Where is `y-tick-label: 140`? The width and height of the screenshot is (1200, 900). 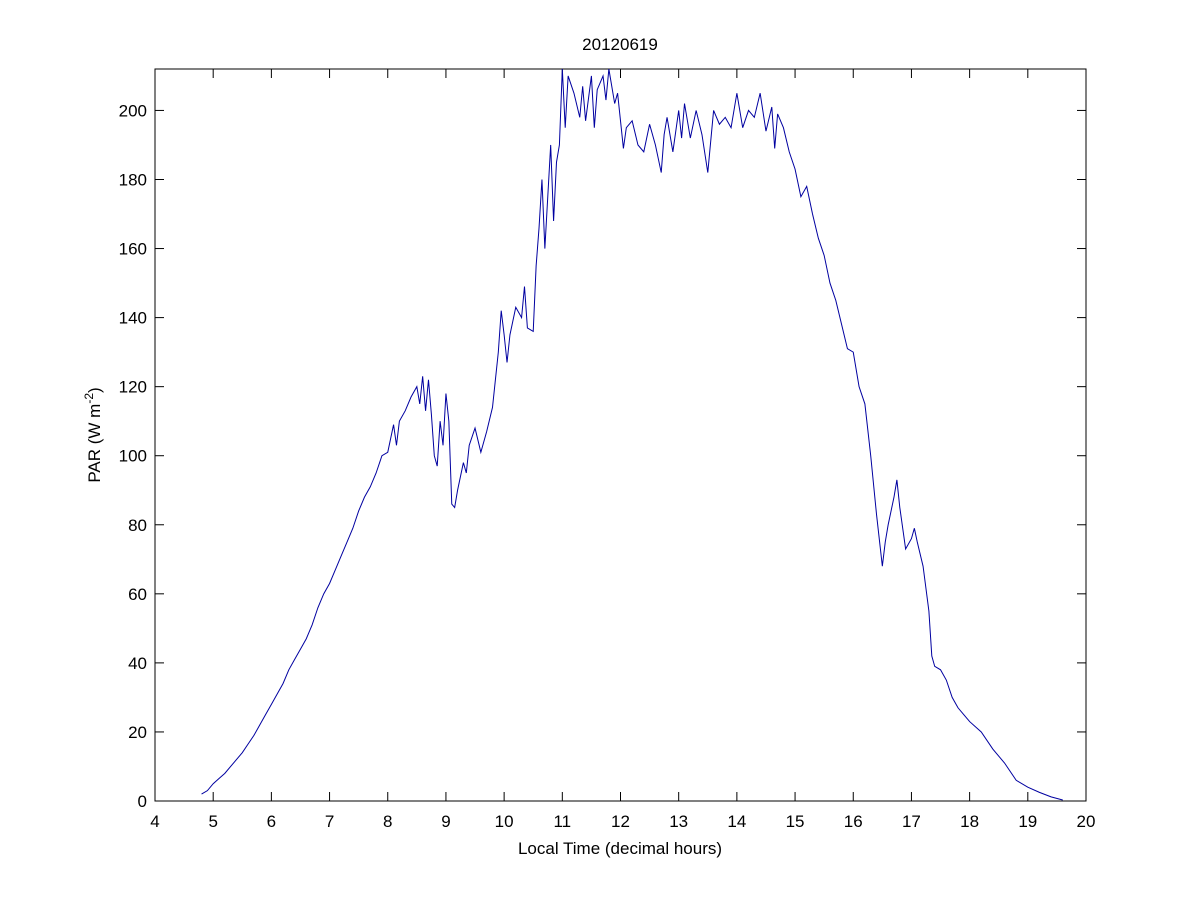
y-tick-label: 140 is located at coordinates (133, 318).